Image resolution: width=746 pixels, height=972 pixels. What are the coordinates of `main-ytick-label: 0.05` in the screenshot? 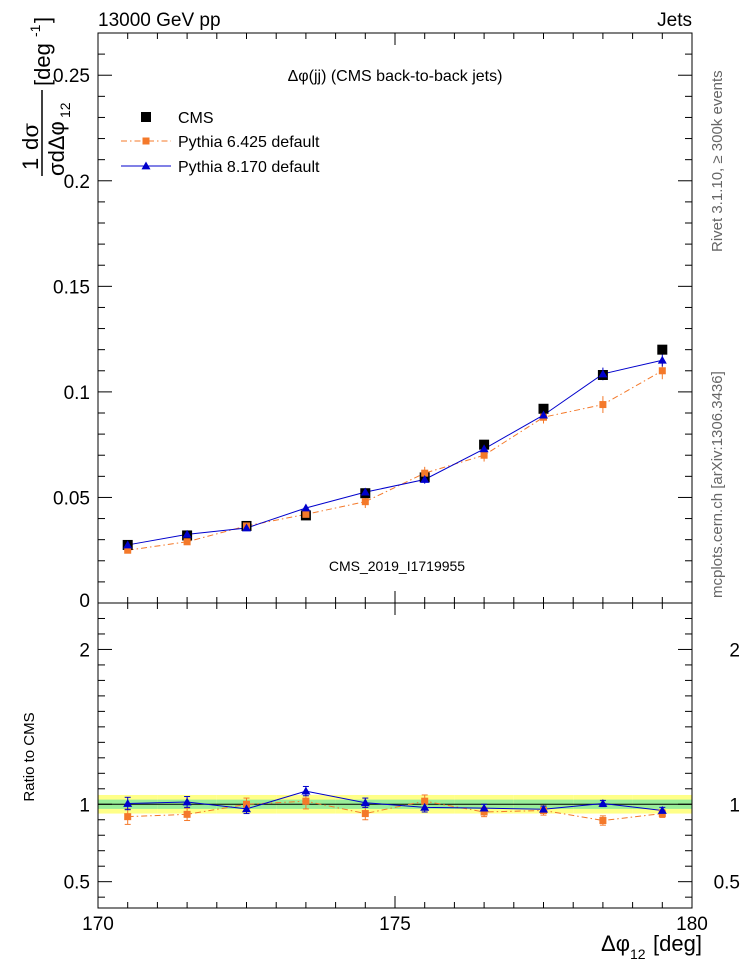 It's located at (71, 498).